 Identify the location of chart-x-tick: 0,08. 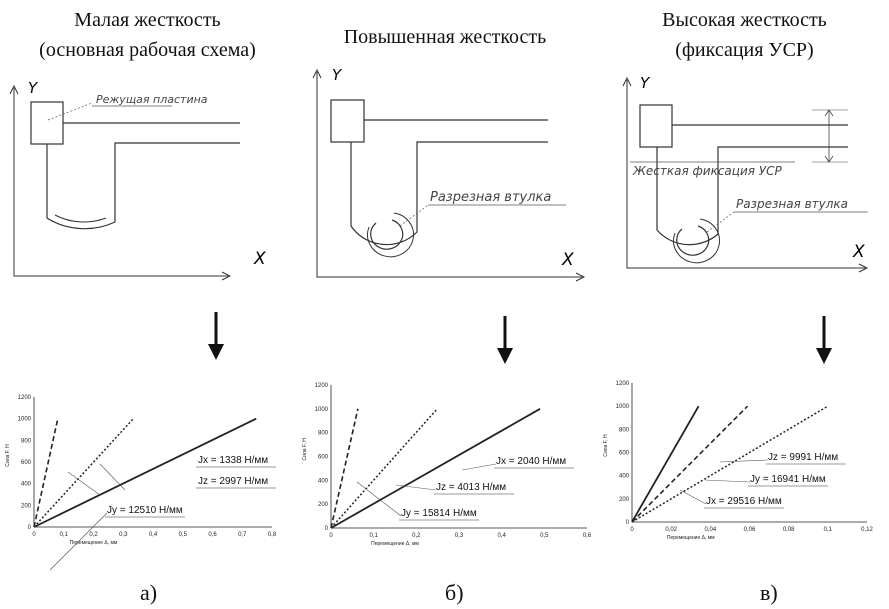
(789, 530).